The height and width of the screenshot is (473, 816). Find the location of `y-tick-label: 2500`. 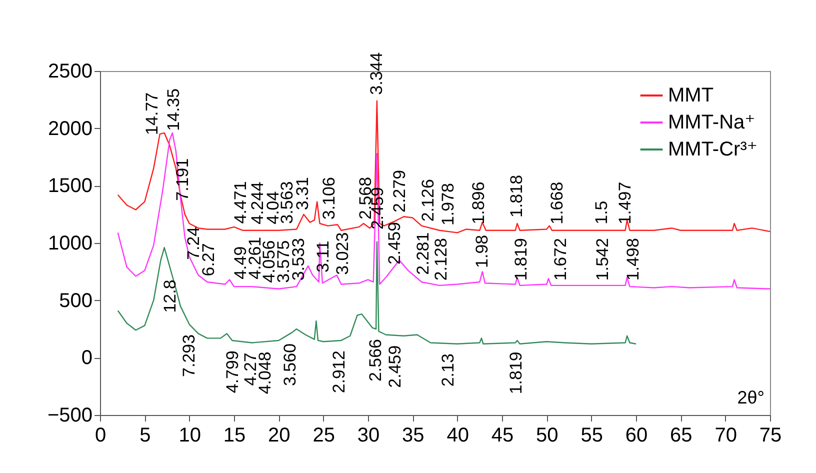

y-tick-label: 2500 is located at coordinates (70, 71).